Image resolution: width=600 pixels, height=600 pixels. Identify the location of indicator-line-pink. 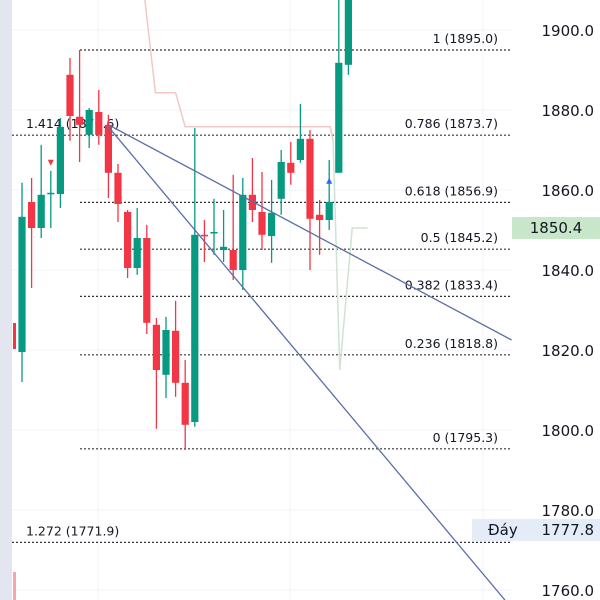
(239, 70).